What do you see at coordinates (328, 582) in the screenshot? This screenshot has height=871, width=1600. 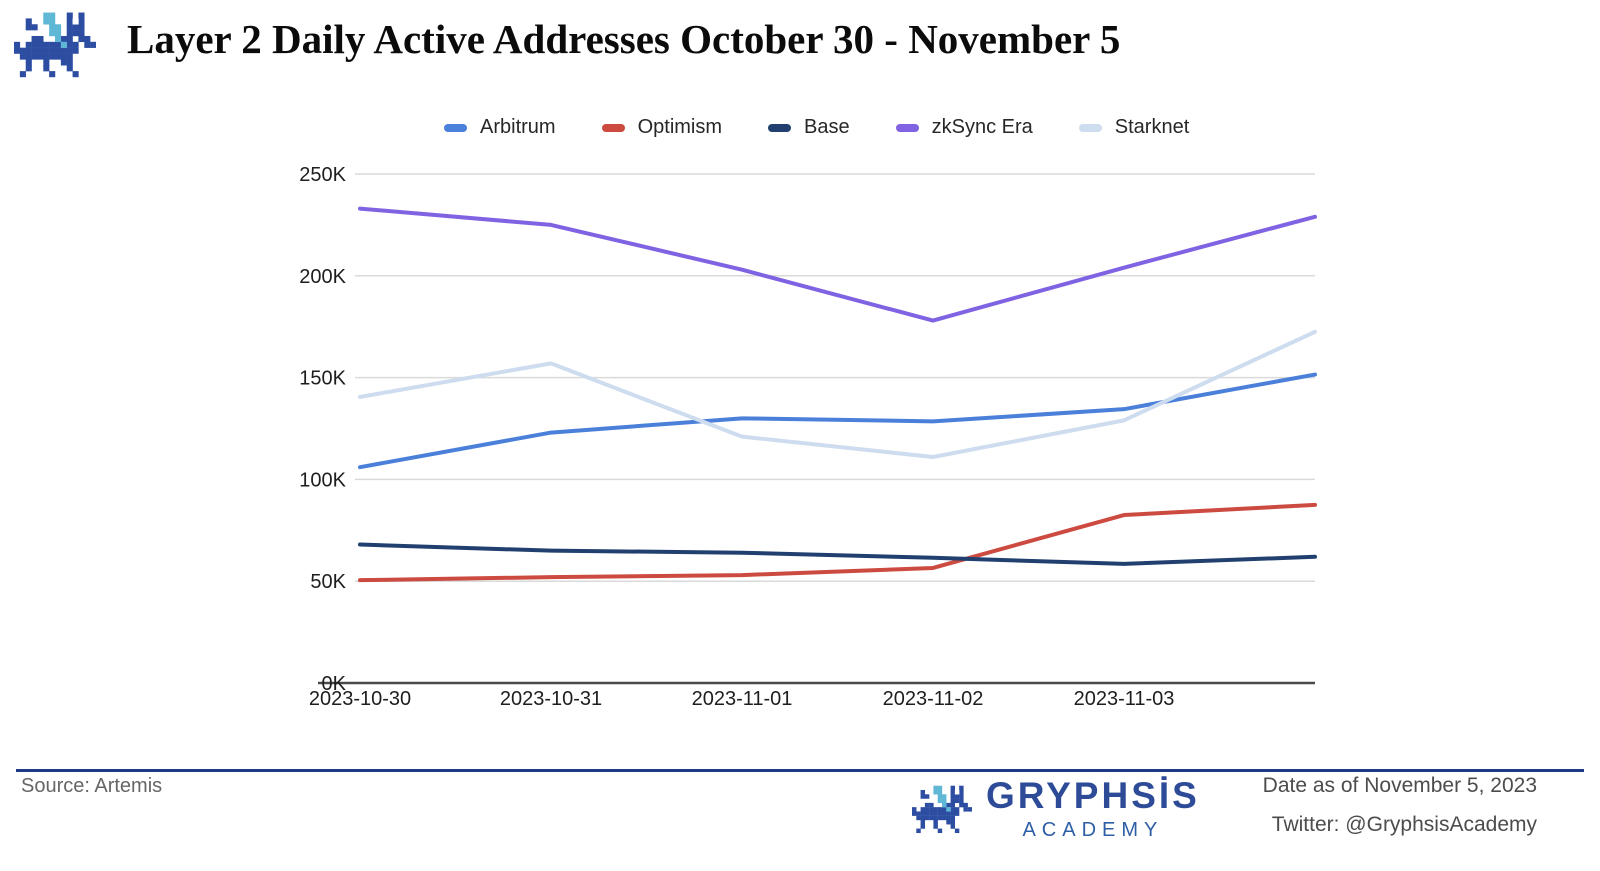 I see `y-tick-label: 50K` at bounding box center [328, 582].